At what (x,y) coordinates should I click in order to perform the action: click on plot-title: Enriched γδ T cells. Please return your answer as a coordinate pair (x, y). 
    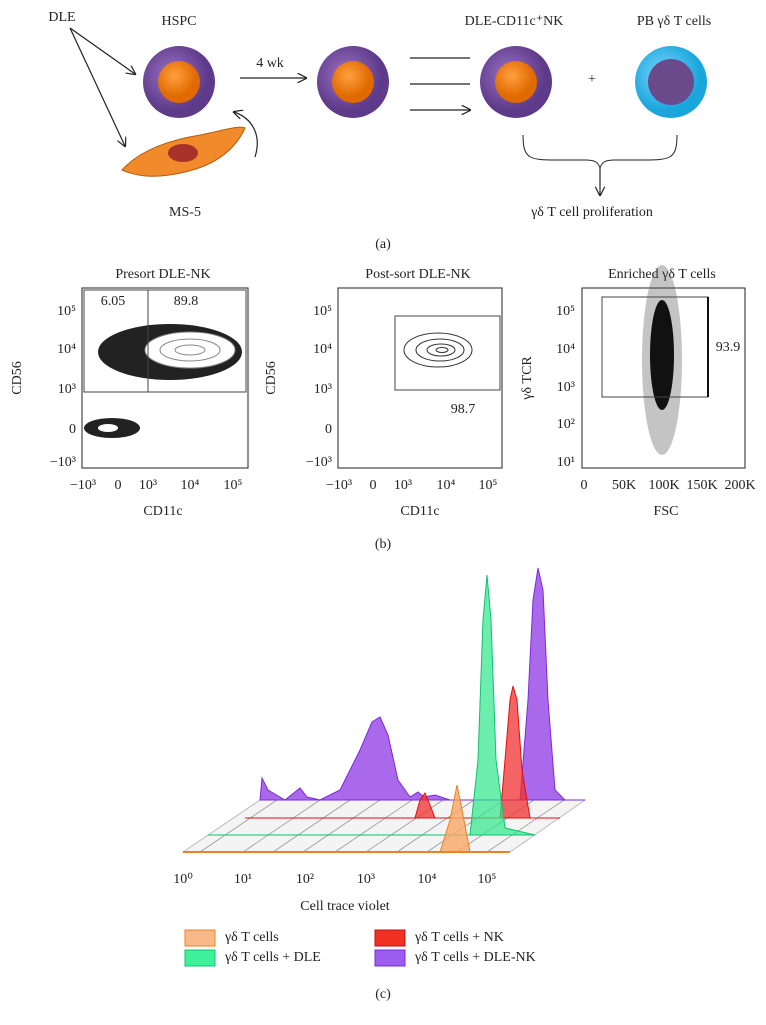
    Looking at the image, I should click on (662, 274).